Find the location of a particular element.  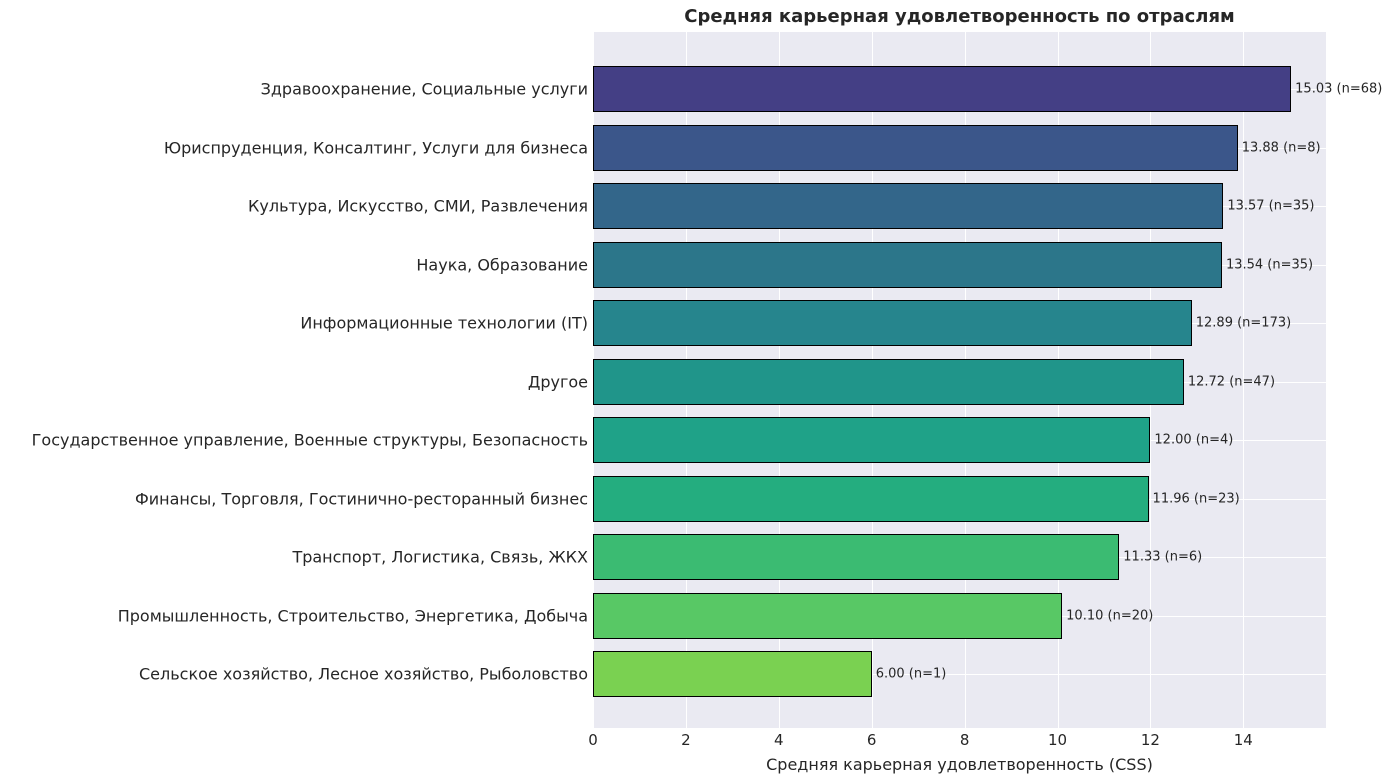

x-tick-label: 0 is located at coordinates (593, 740).